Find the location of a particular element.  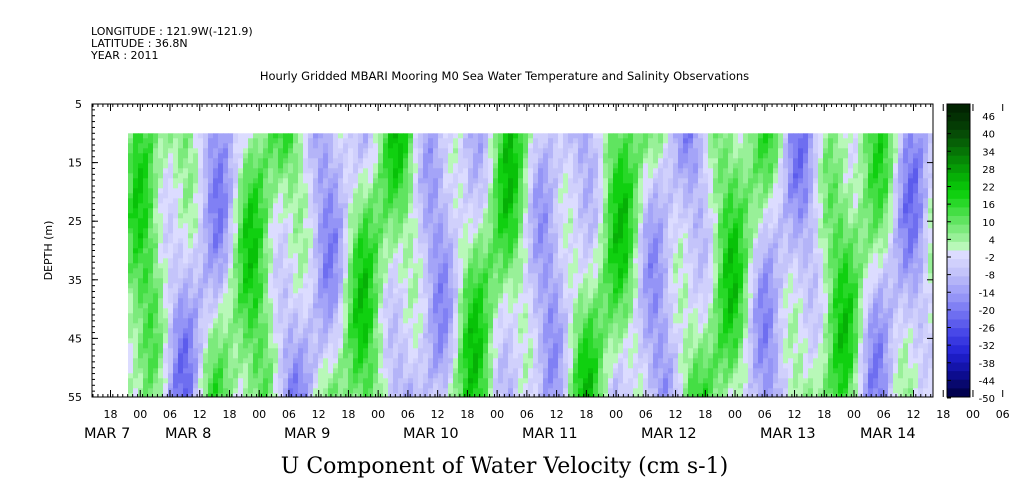

longitude-label: LONGITUDE : 121.9W(-121.9) is located at coordinates (172, 31).